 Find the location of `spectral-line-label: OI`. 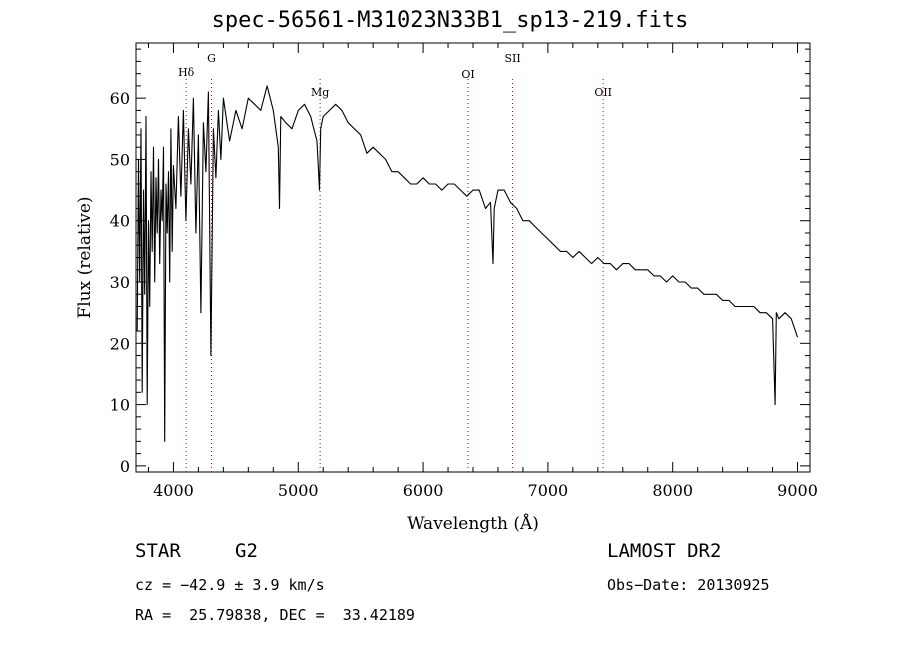

spectral-line-label: OI is located at coordinates (467, 74).